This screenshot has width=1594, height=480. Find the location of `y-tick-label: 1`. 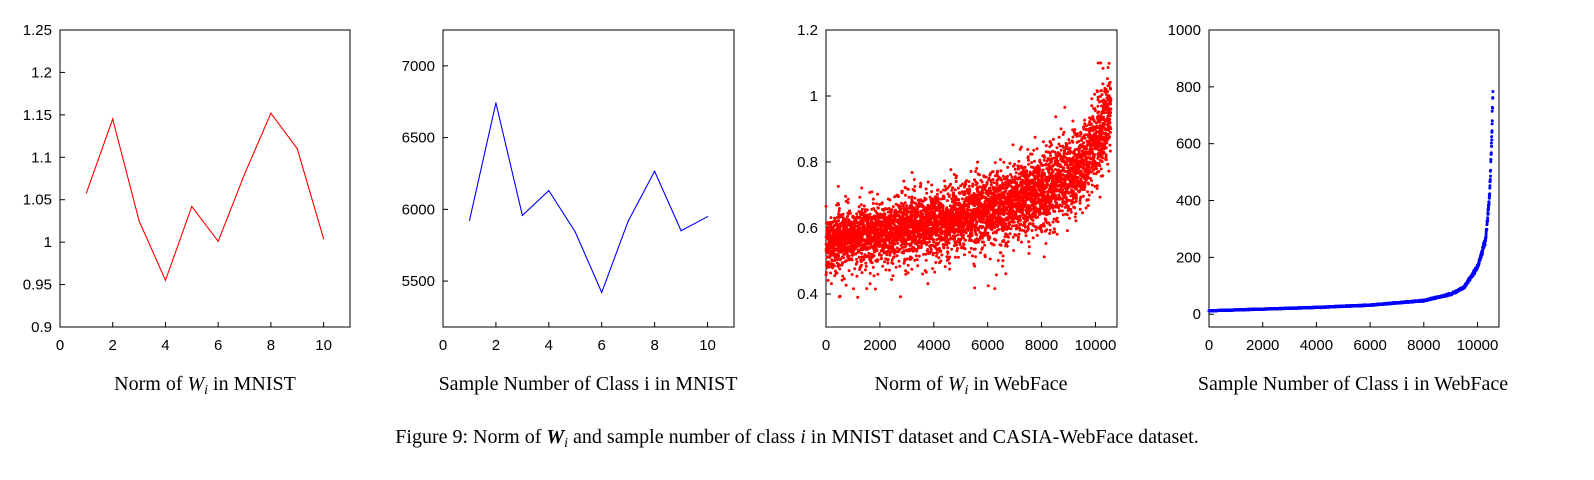

y-tick-label: 1 is located at coordinates (48, 242).